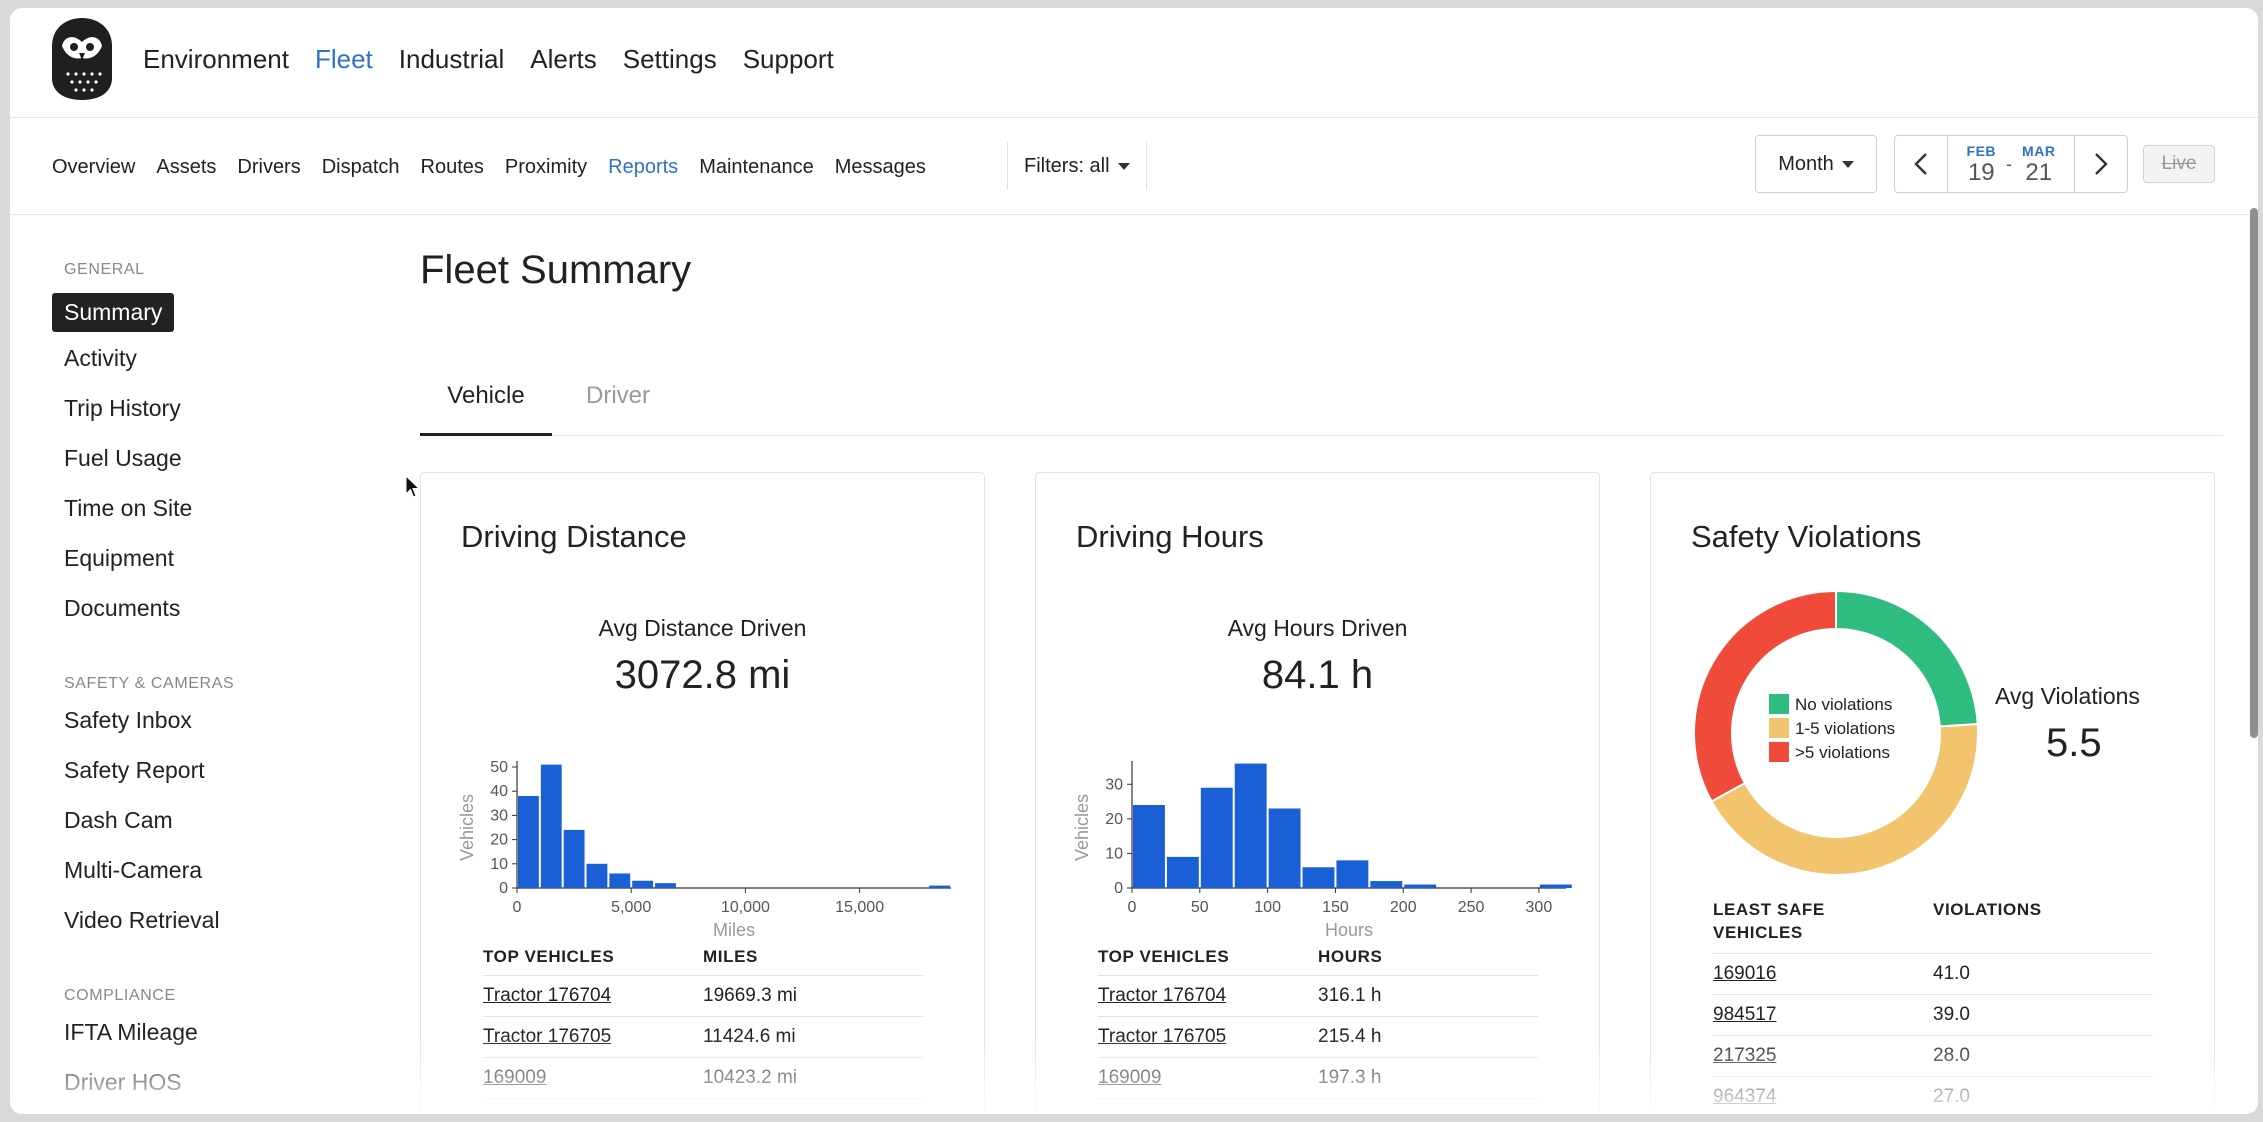  What do you see at coordinates (119, 558) in the screenshot?
I see `sidebar-item-equipment: Equipment` at bounding box center [119, 558].